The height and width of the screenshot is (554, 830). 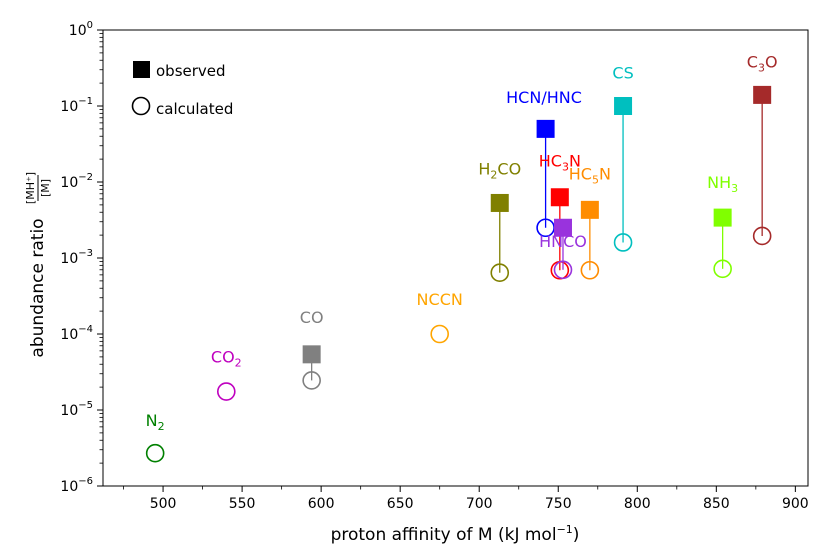 What do you see at coordinates (312, 317) in the screenshot?
I see `species-label-co: CO` at bounding box center [312, 317].